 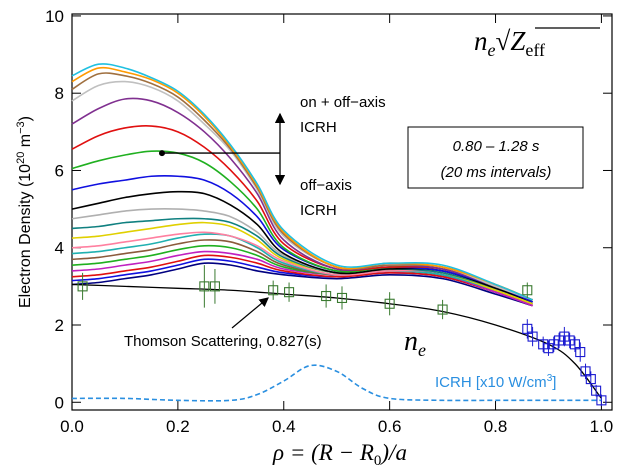 What do you see at coordinates (25, 143) in the screenshot?
I see `text: m` at bounding box center [25, 143].